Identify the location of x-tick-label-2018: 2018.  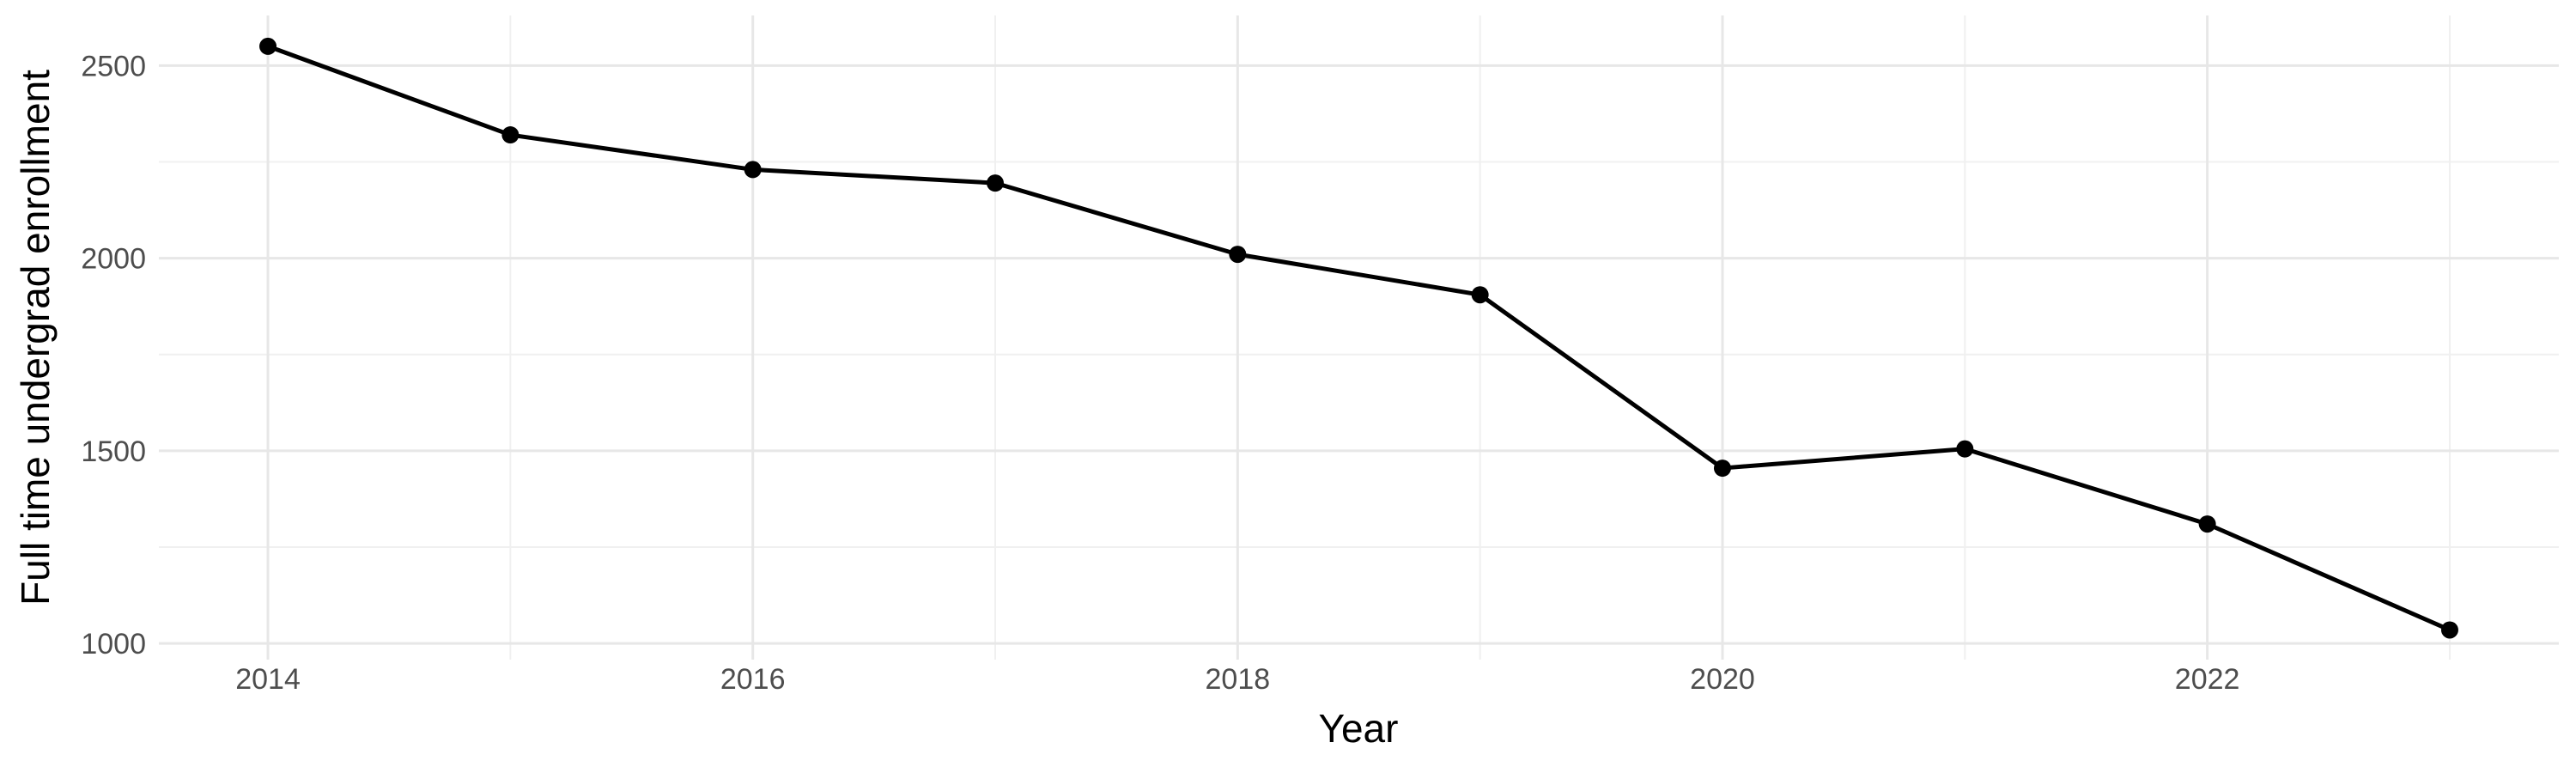
(1239, 679).